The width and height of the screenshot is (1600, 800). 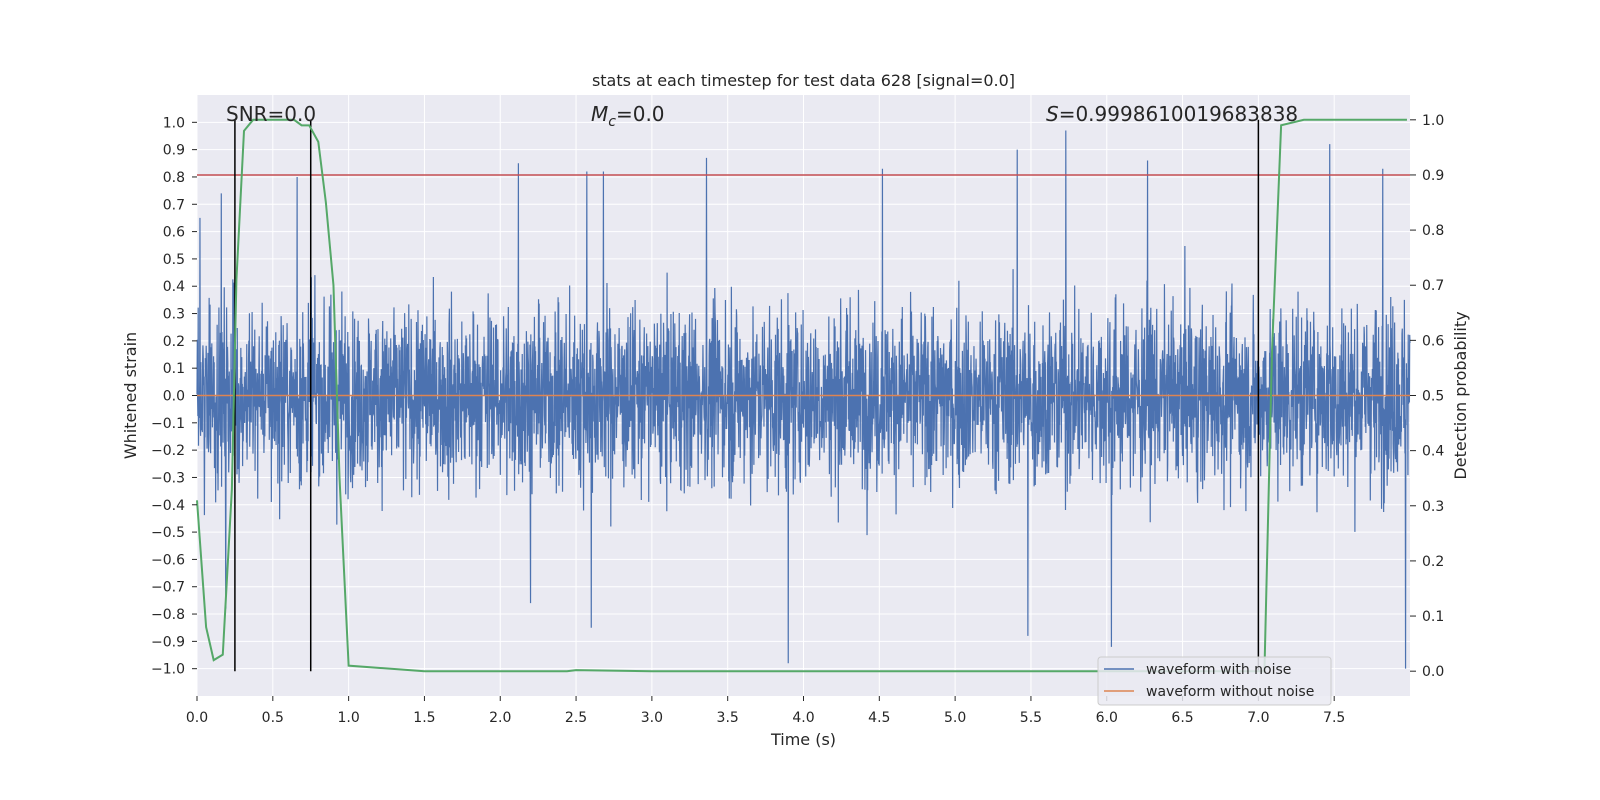 I want to click on right-y-tick-label: 0.3, so click(x=1433, y=507).